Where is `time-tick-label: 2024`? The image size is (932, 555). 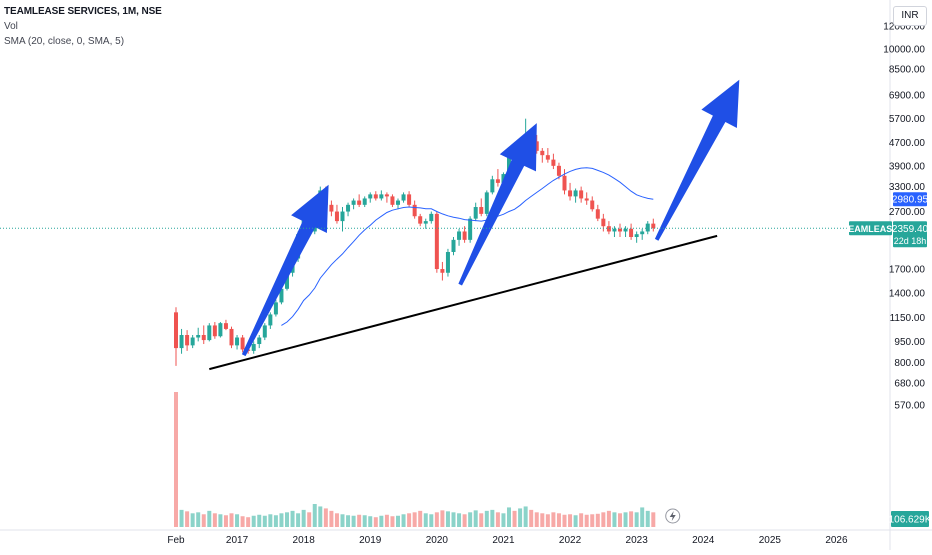 time-tick-label: 2024 is located at coordinates (703, 540).